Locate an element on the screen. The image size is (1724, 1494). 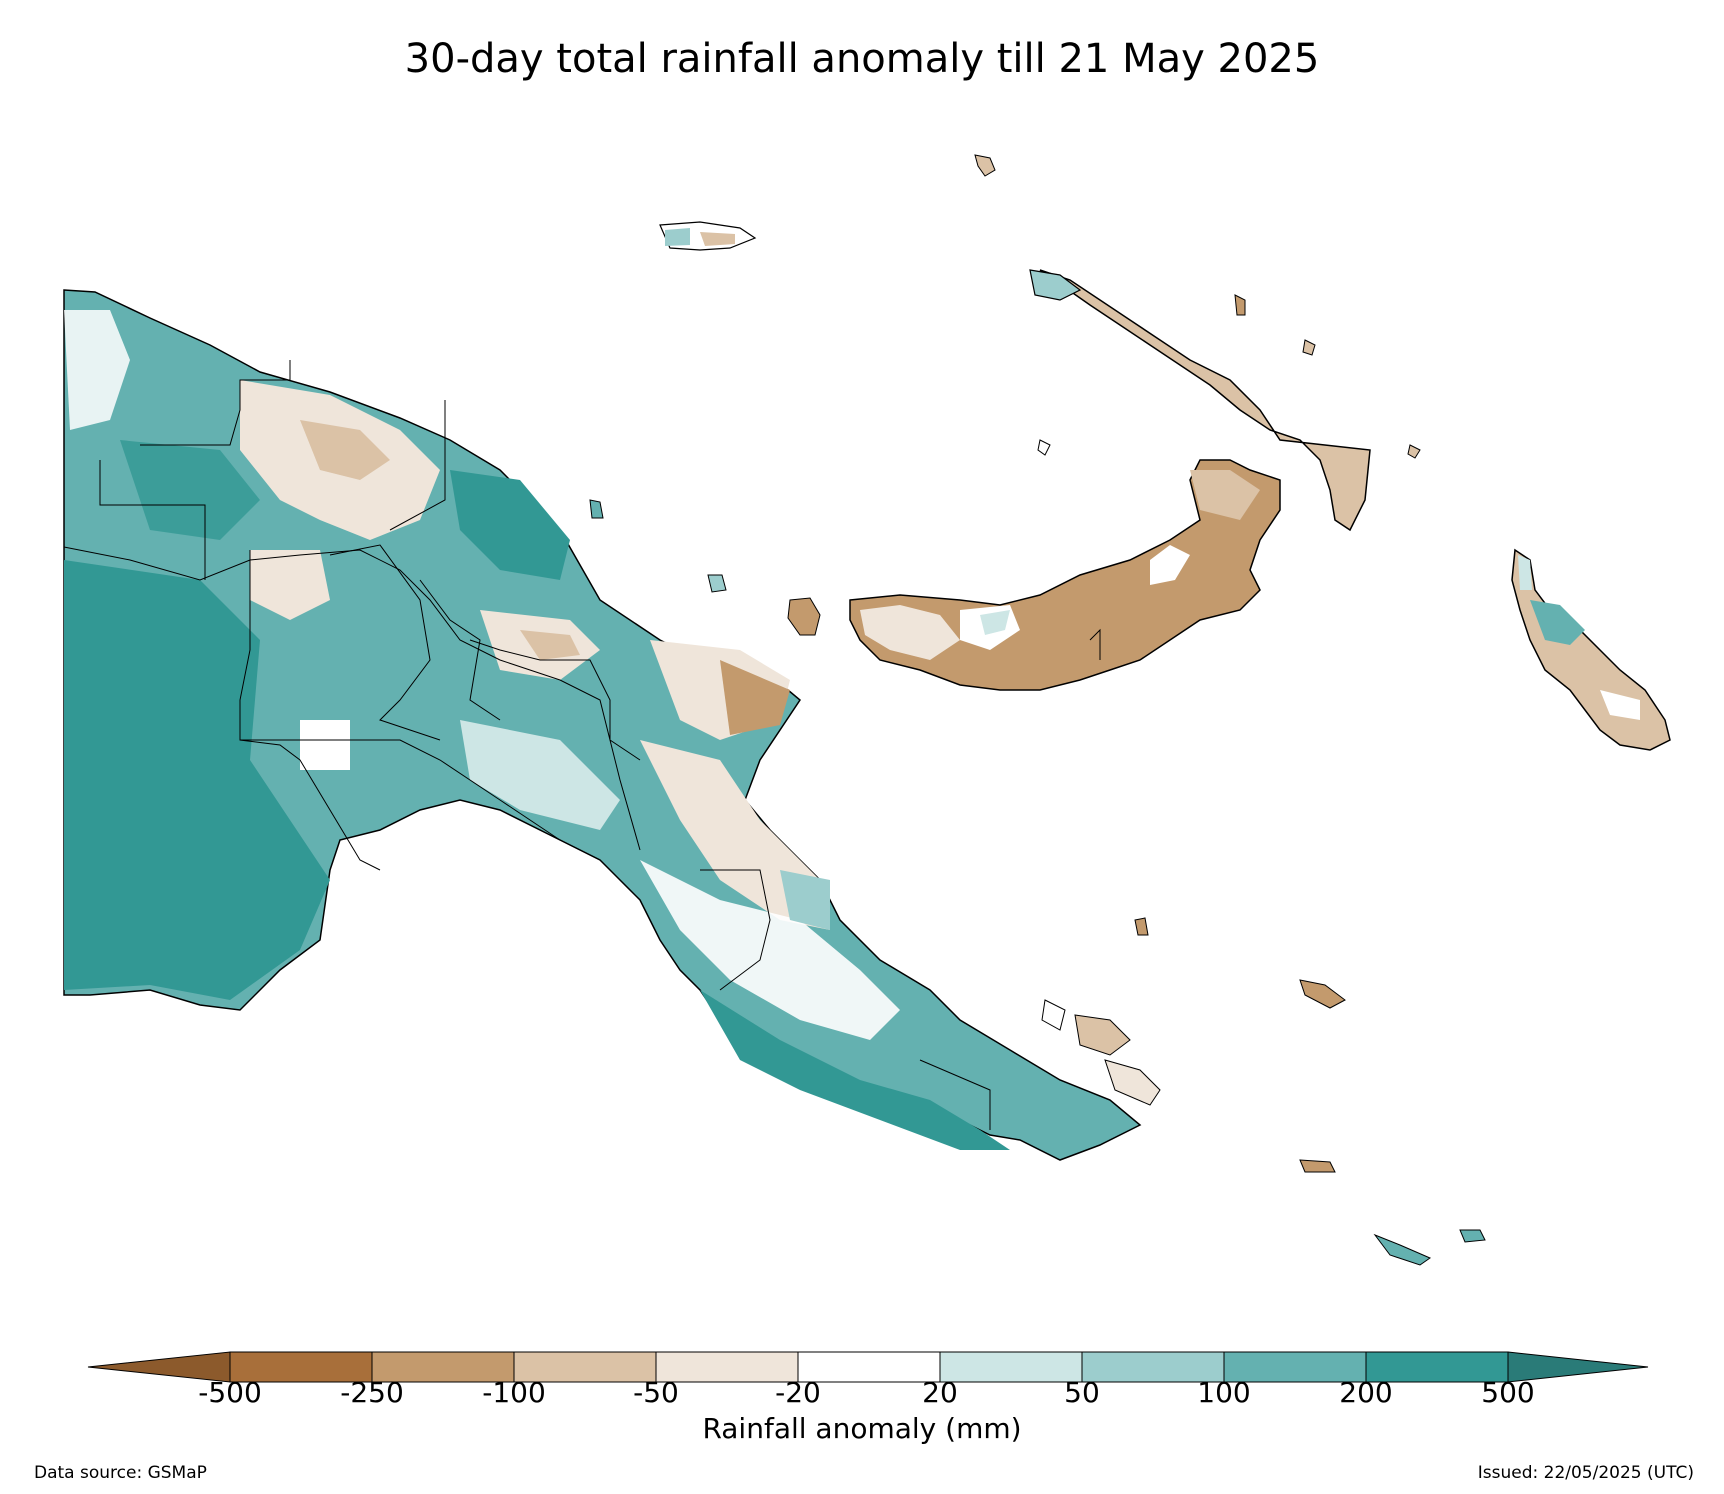
colorbar-tick-label: 200 is located at coordinates (1366, 1392).